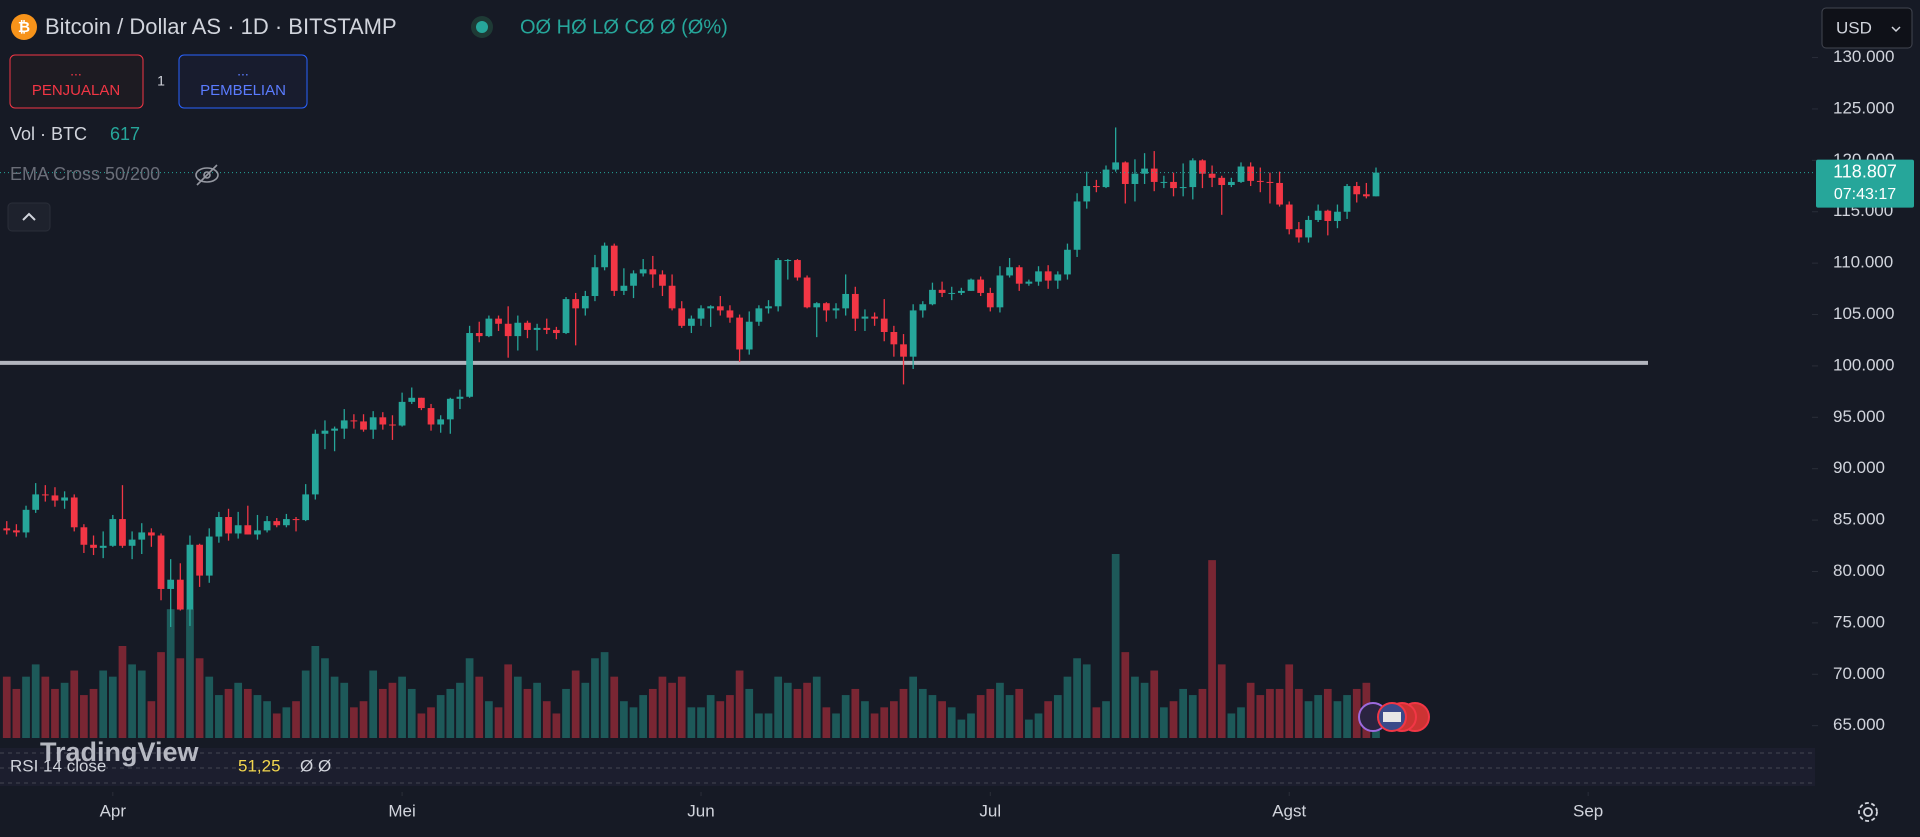  I want to click on buy-button, so click(243, 81).